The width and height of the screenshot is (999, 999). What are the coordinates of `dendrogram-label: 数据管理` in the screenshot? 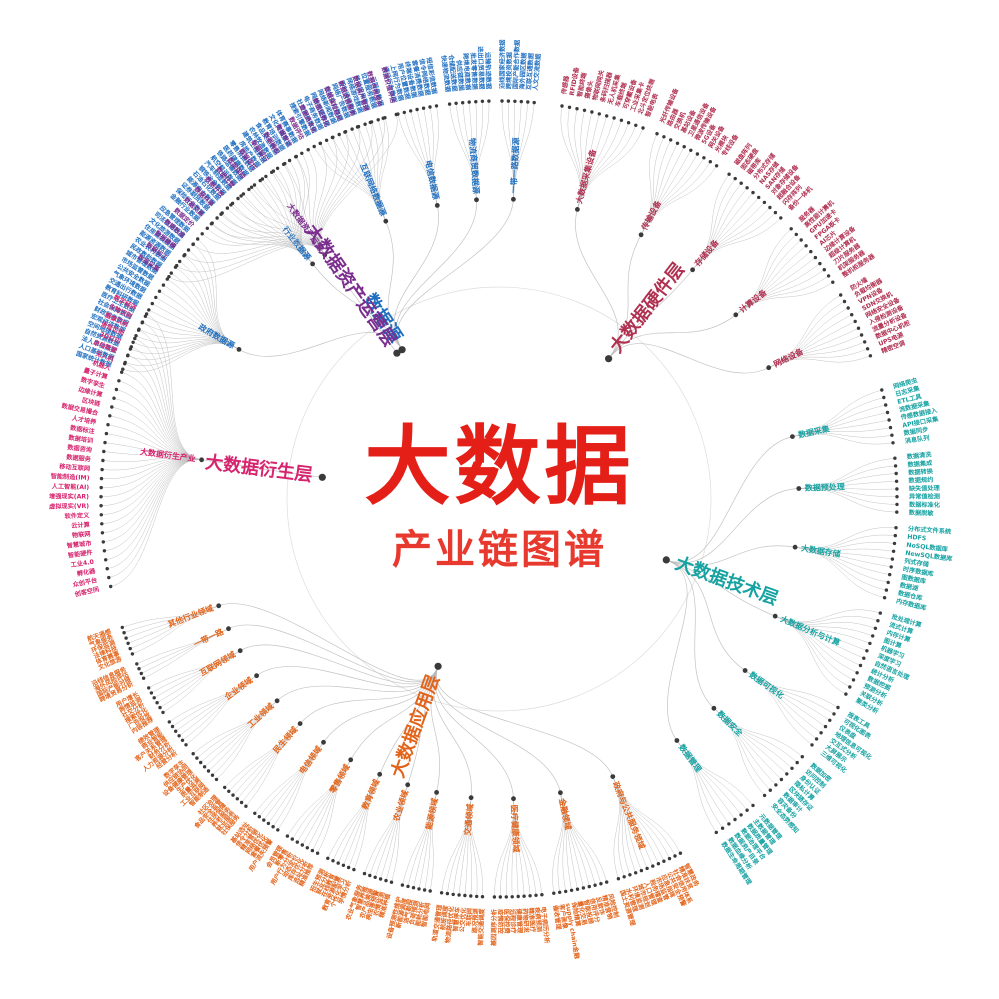 It's located at (690, 758).